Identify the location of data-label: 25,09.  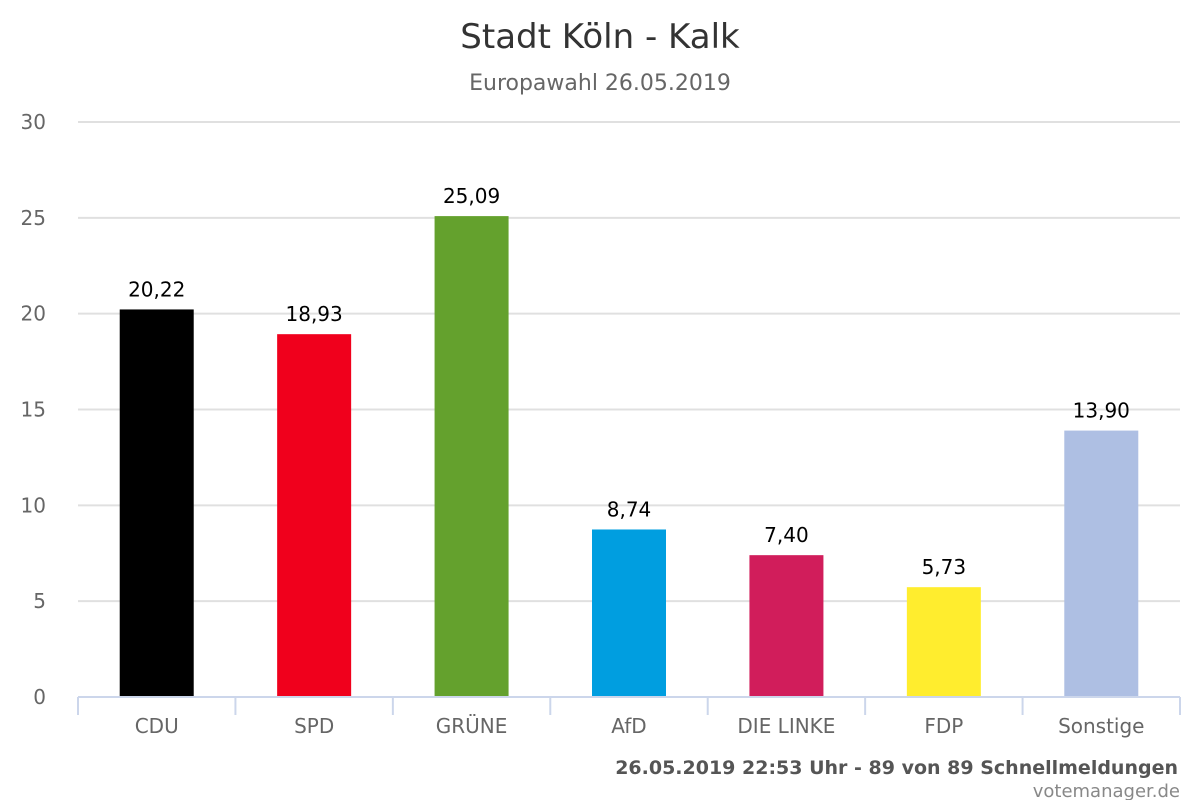
(471, 196).